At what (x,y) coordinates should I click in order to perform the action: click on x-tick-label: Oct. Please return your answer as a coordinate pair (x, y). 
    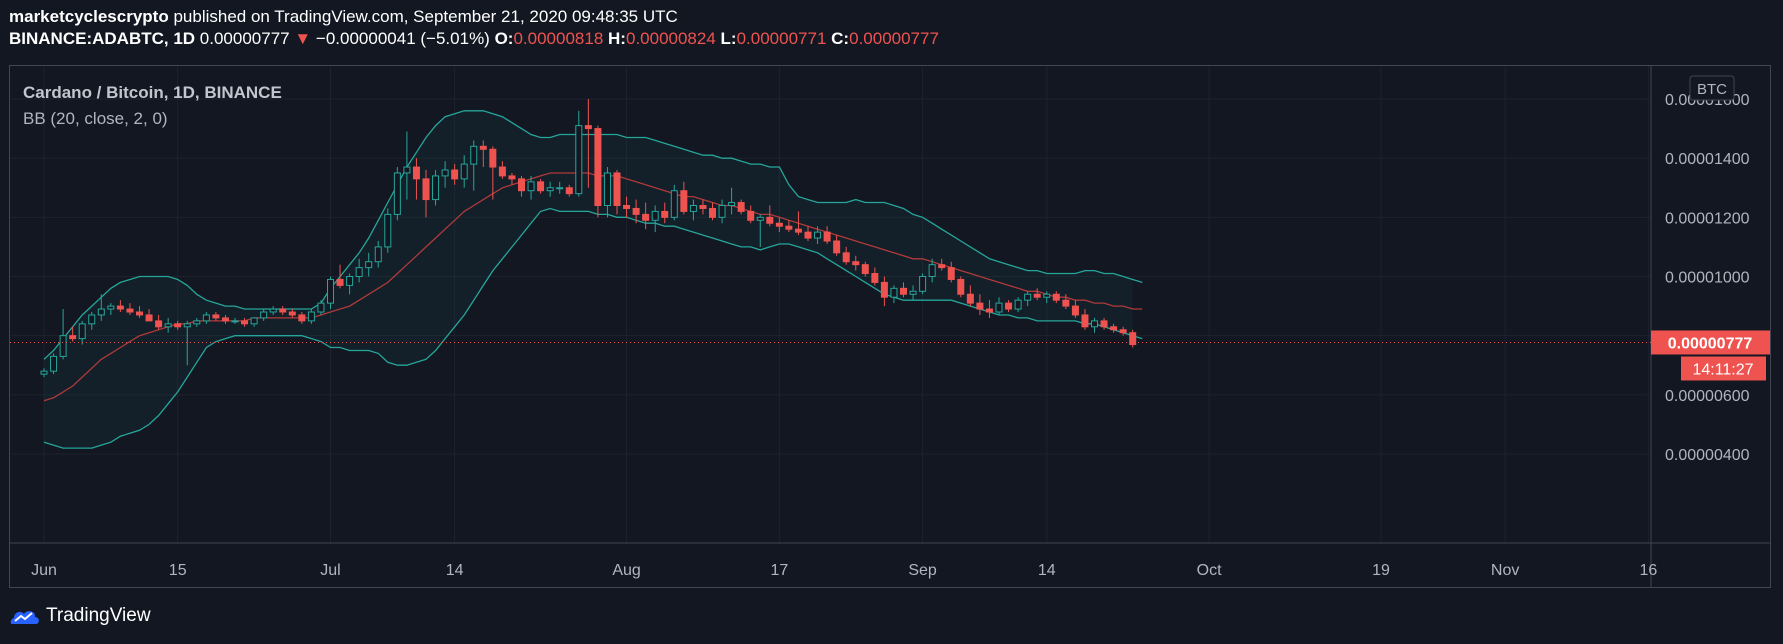
    Looking at the image, I should click on (1209, 570).